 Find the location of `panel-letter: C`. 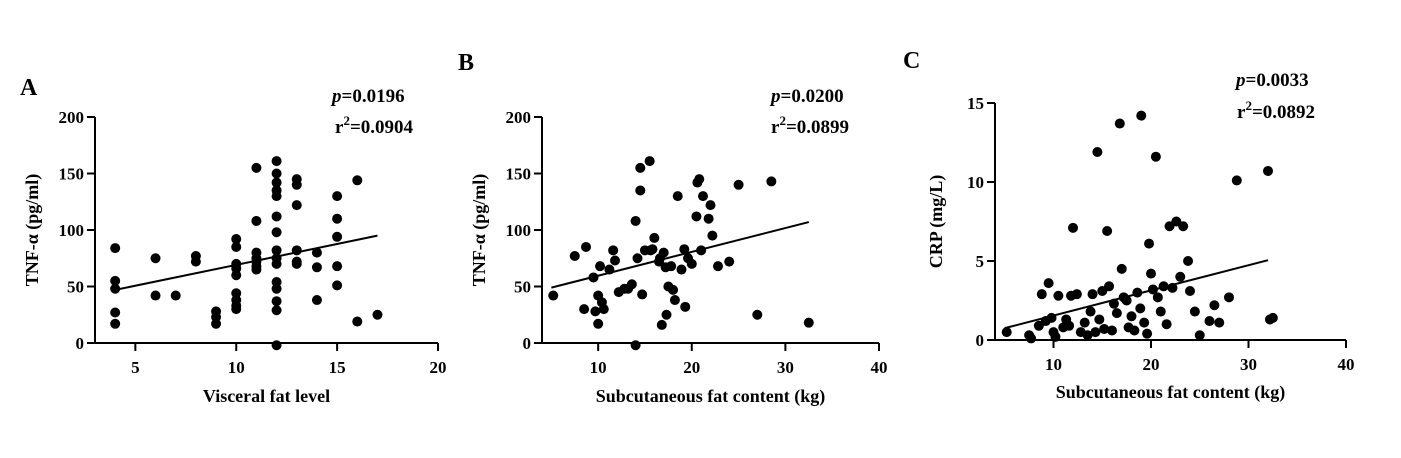

panel-letter: C is located at coordinates (911, 61).